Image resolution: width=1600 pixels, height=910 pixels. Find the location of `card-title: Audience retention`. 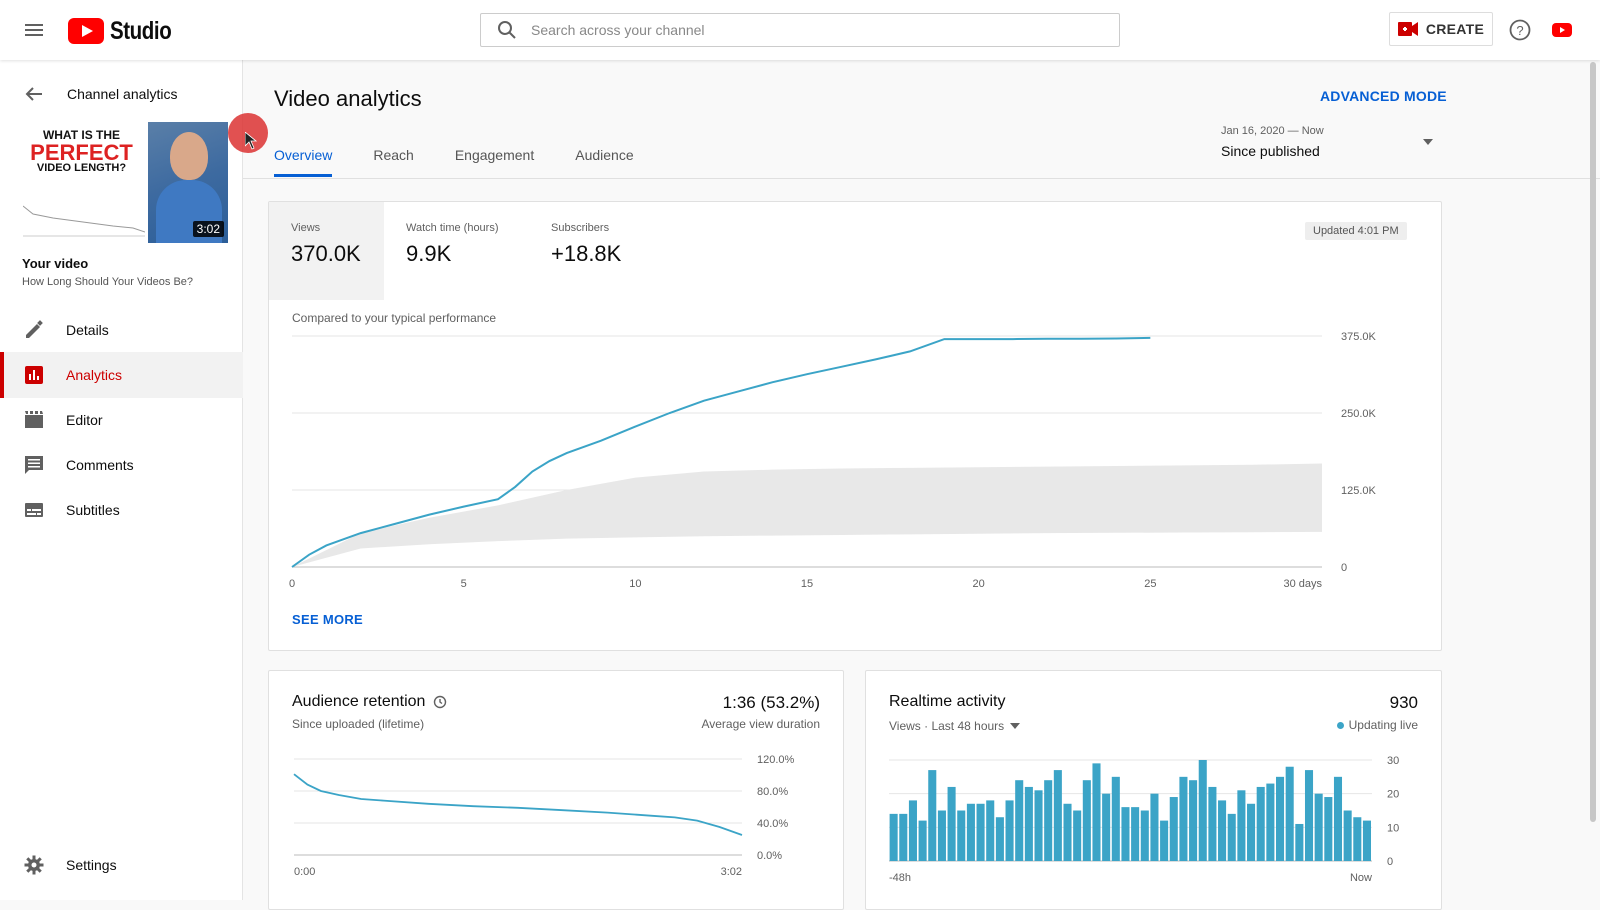

card-title: Audience retention is located at coordinates (369, 702).